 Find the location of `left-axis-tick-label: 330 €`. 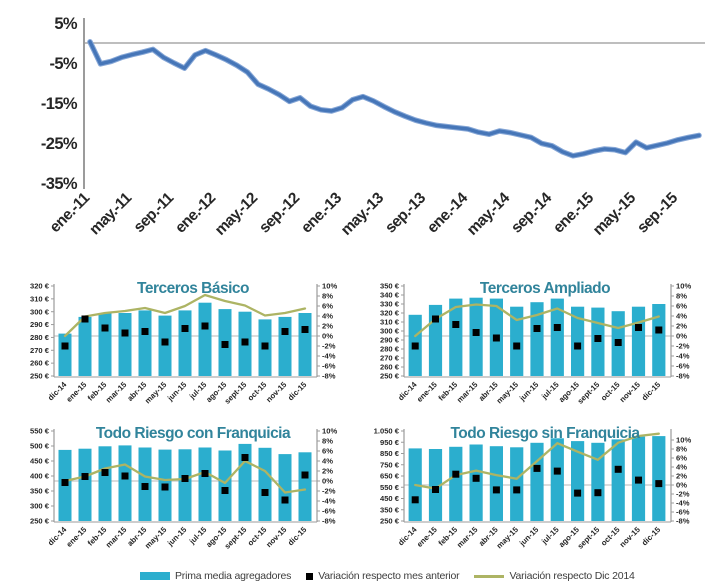

left-axis-tick-label: 330 € is located at coordinates (390, 304).